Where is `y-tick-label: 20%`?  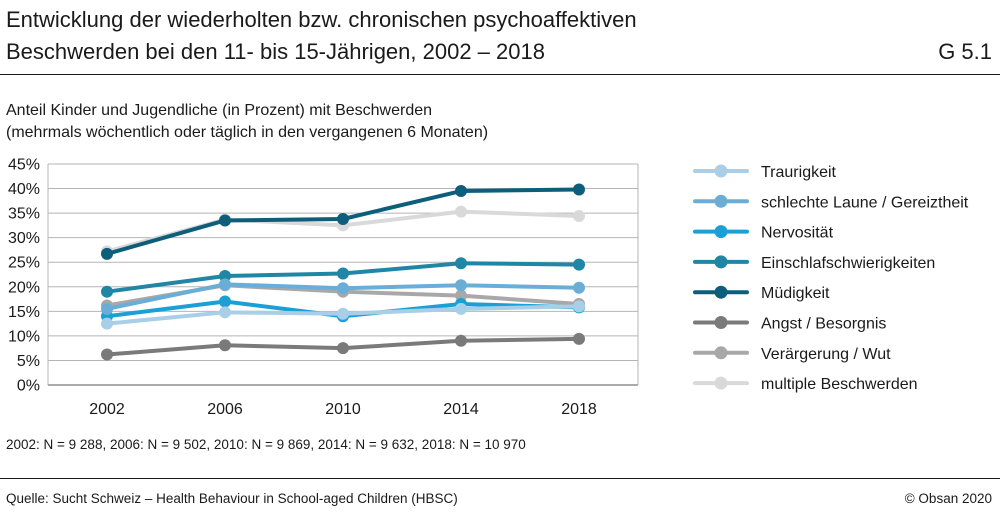 y-tick-label: 20% is located at coordinates (24, 287).